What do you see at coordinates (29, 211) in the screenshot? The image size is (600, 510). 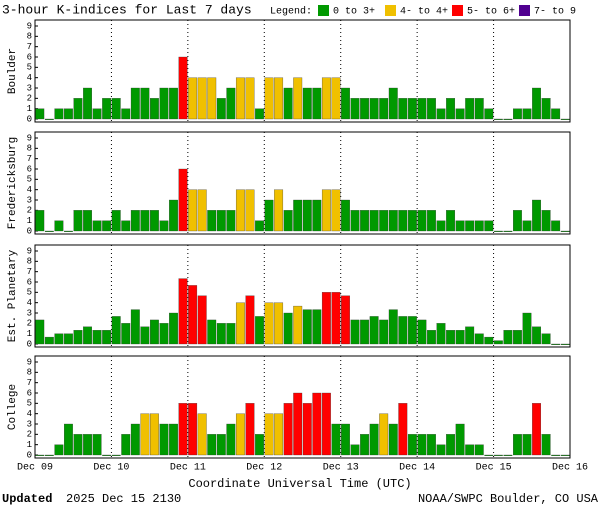 I see `y-tick-label: 2` at bounding box center [29, 211].